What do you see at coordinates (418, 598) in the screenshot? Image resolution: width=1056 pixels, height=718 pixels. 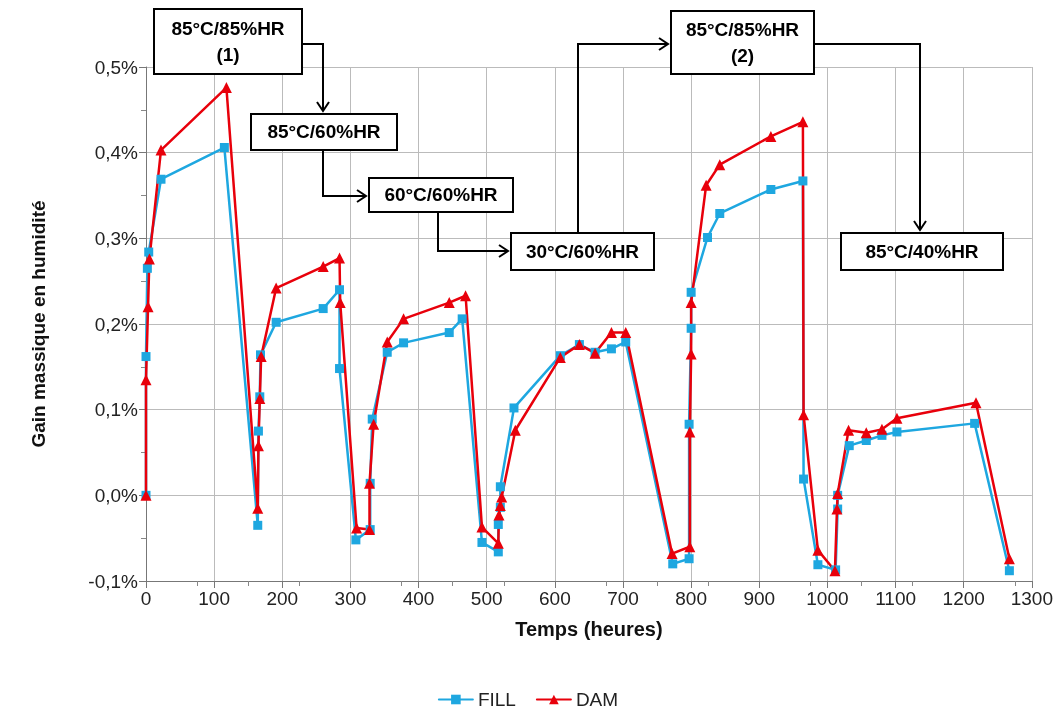 I see `x-tick-label: 400` at bounding box center [418, 598].